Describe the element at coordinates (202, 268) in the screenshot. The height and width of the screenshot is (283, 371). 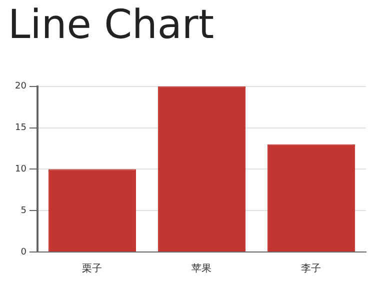
I see `x-tick-label: 苹果` at that location.